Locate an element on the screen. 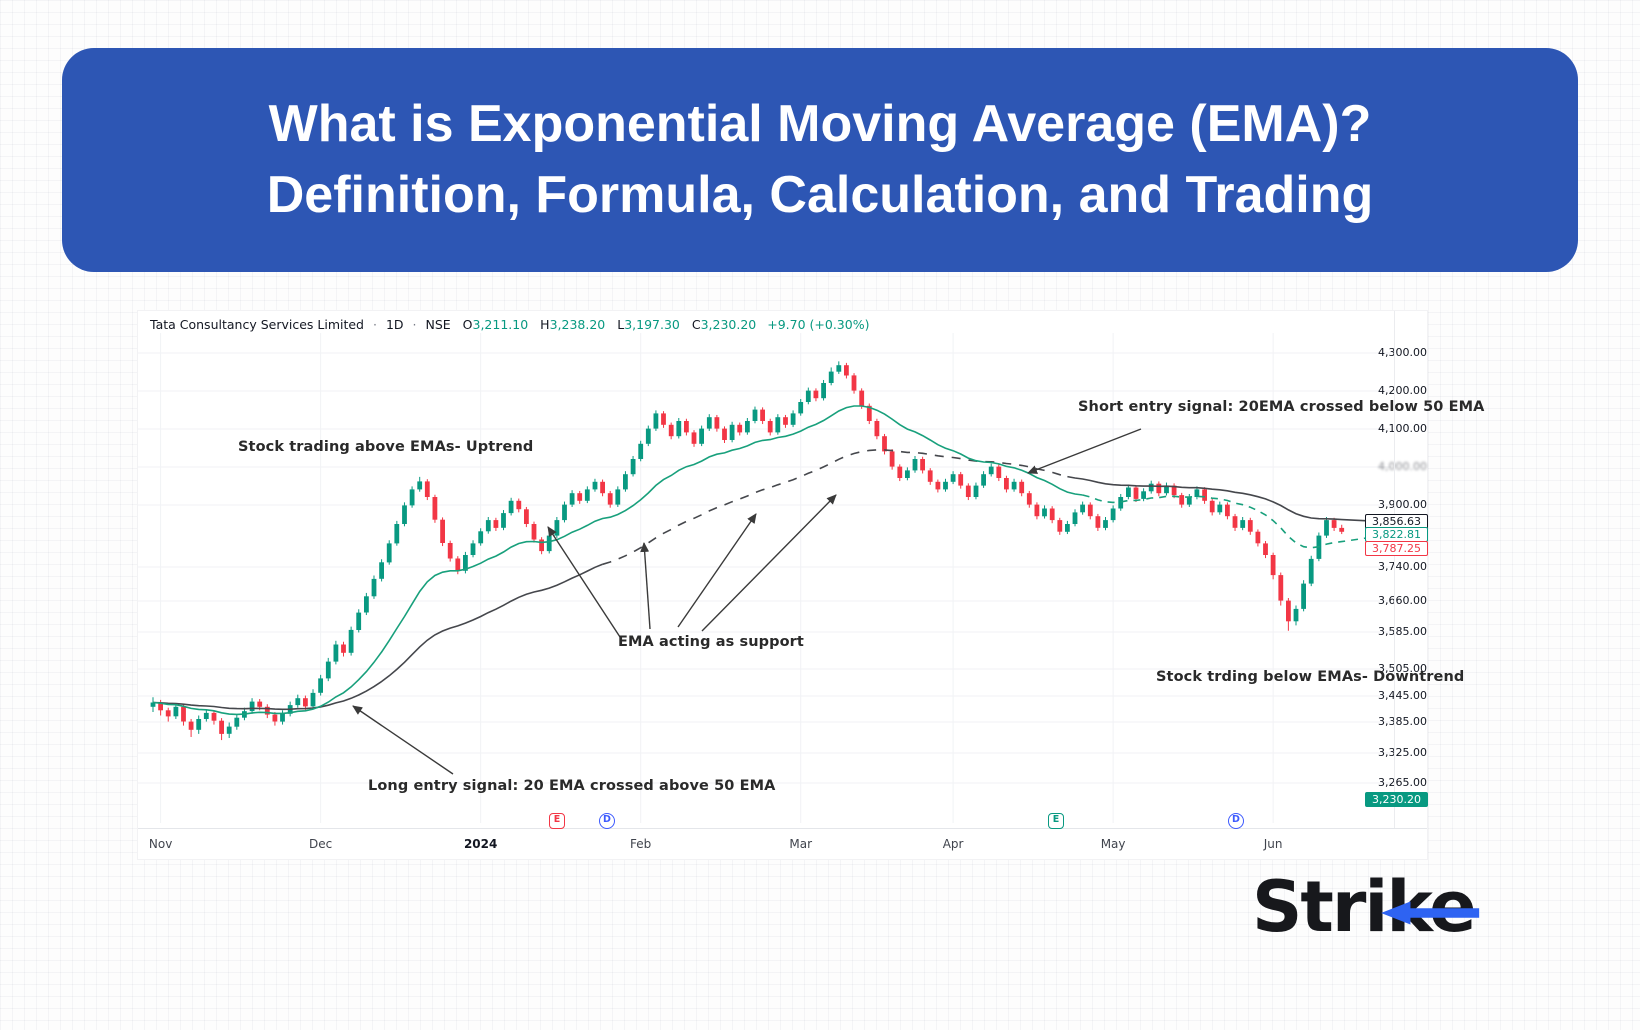  month-tick-label: Nov is located at coordinates (160, 844).